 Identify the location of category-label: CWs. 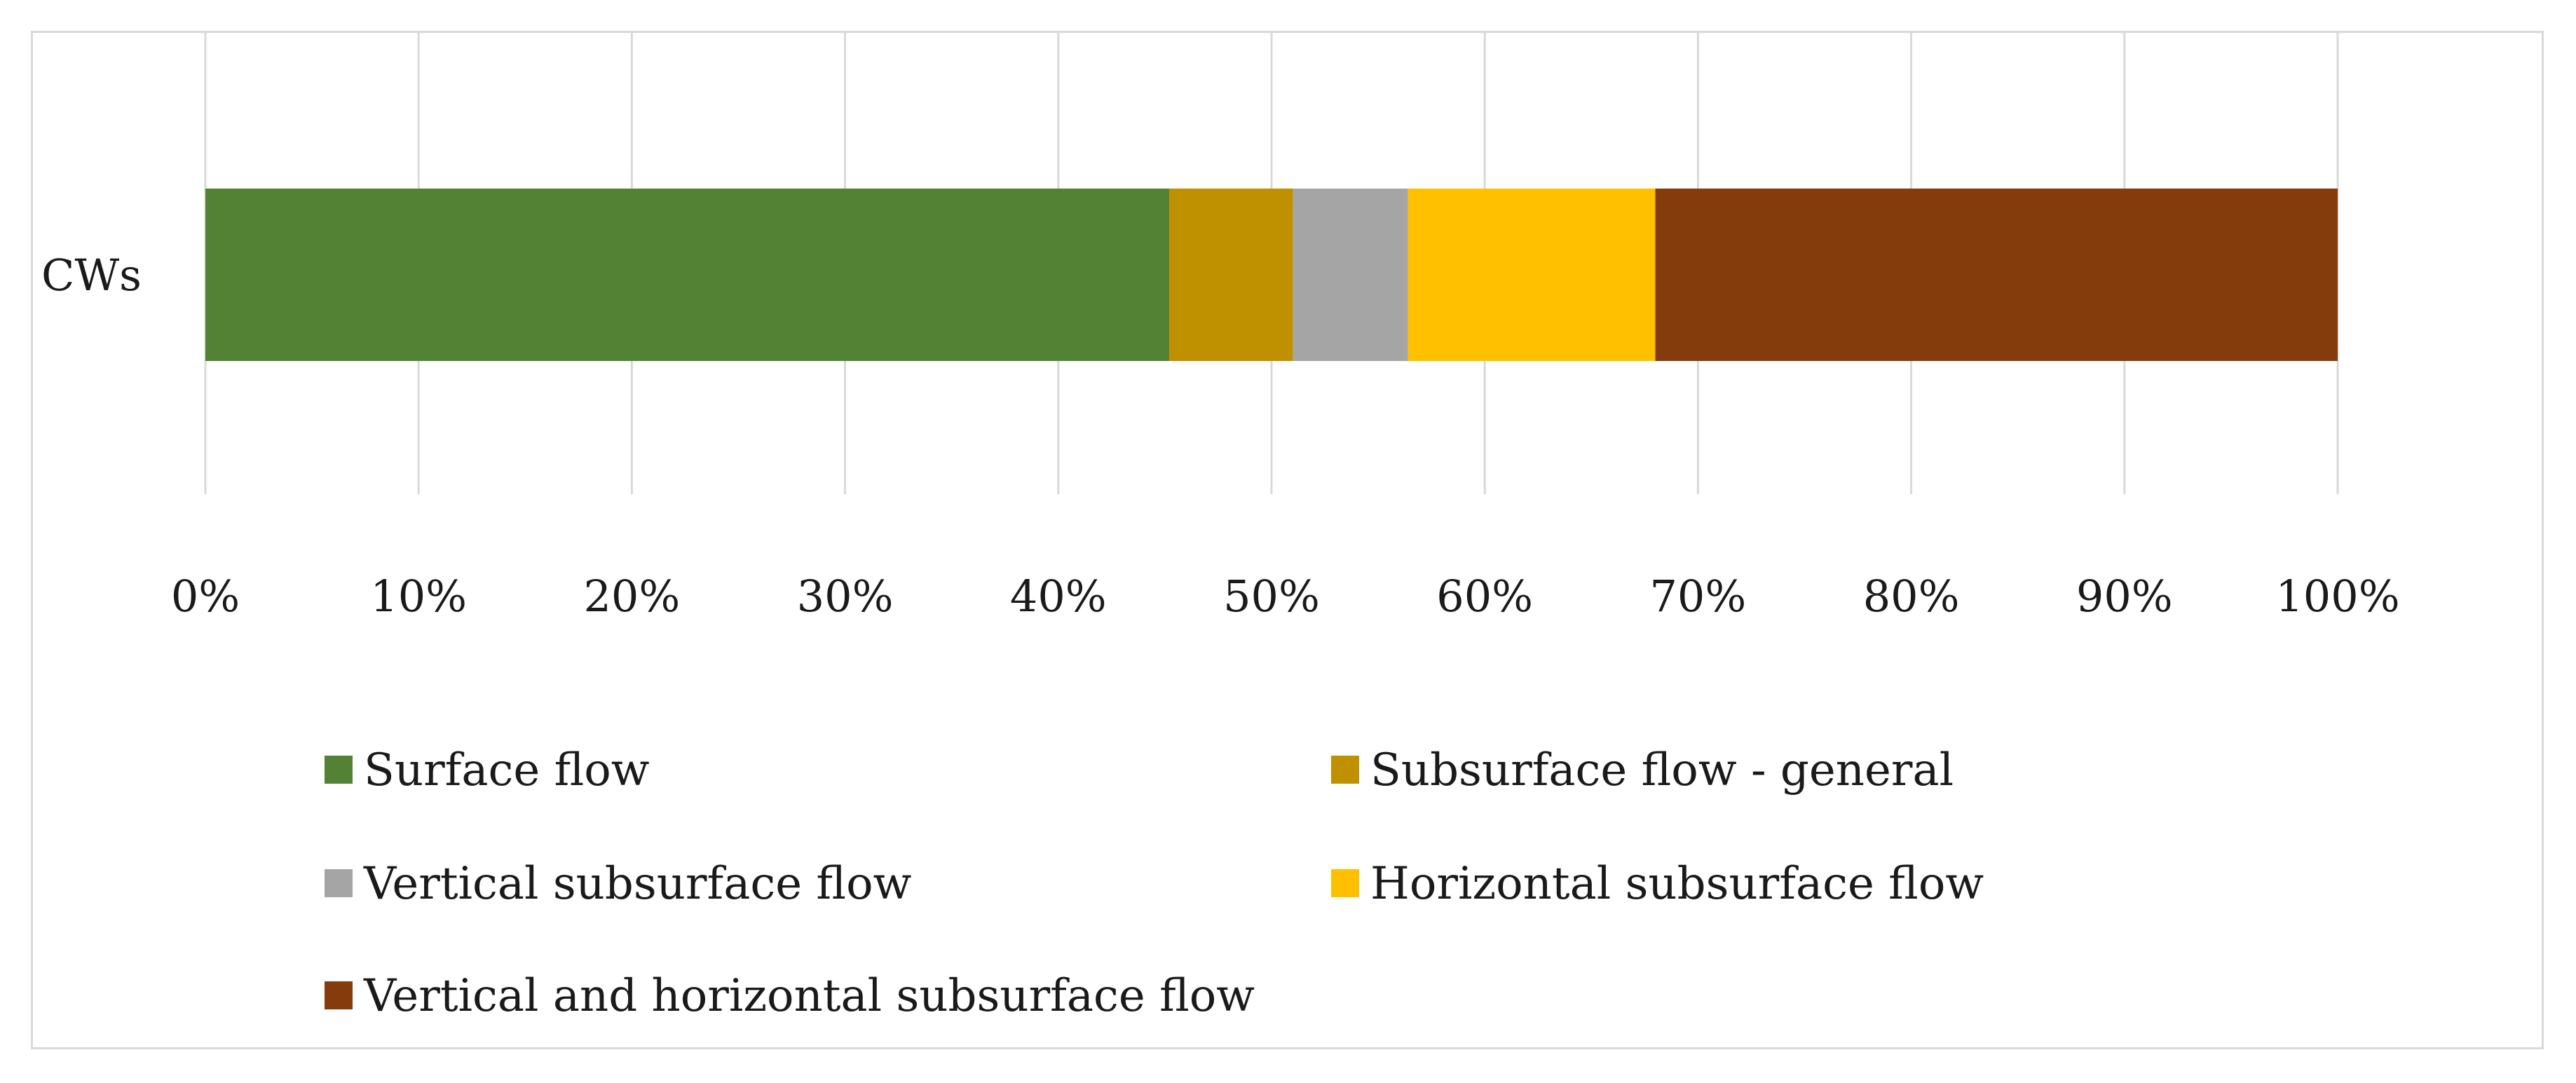
(91, 275).